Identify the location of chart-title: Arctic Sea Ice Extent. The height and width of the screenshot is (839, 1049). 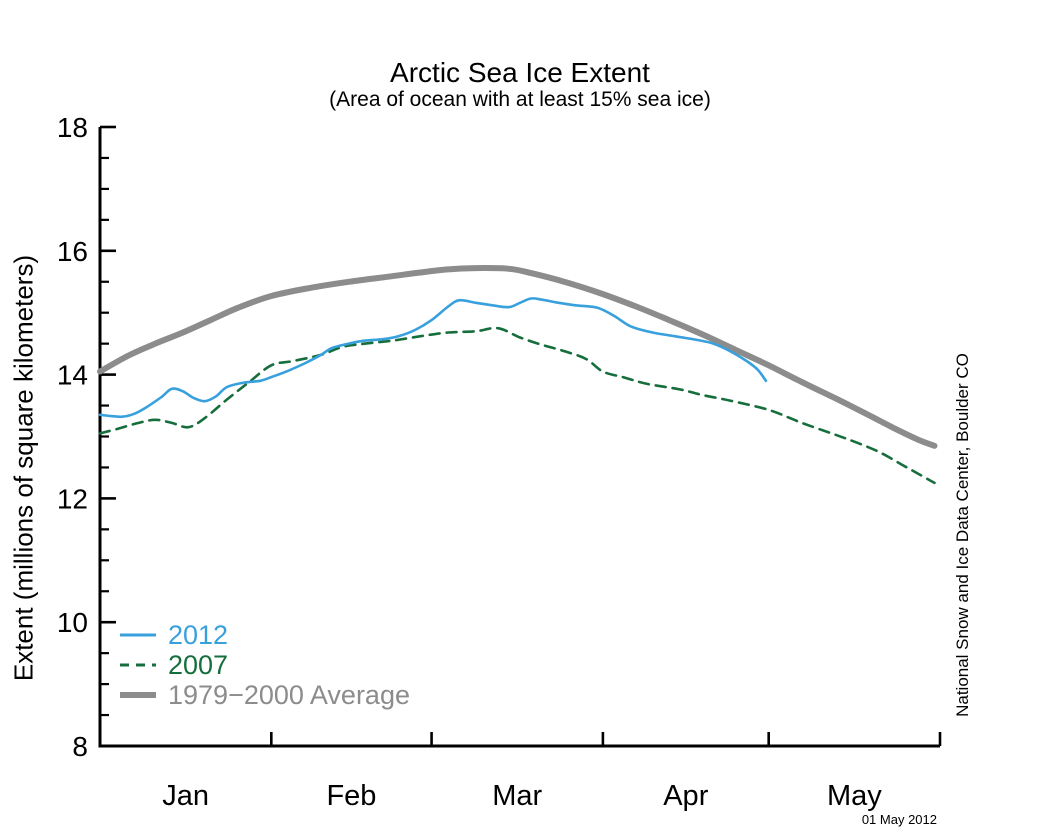
(520, 72).